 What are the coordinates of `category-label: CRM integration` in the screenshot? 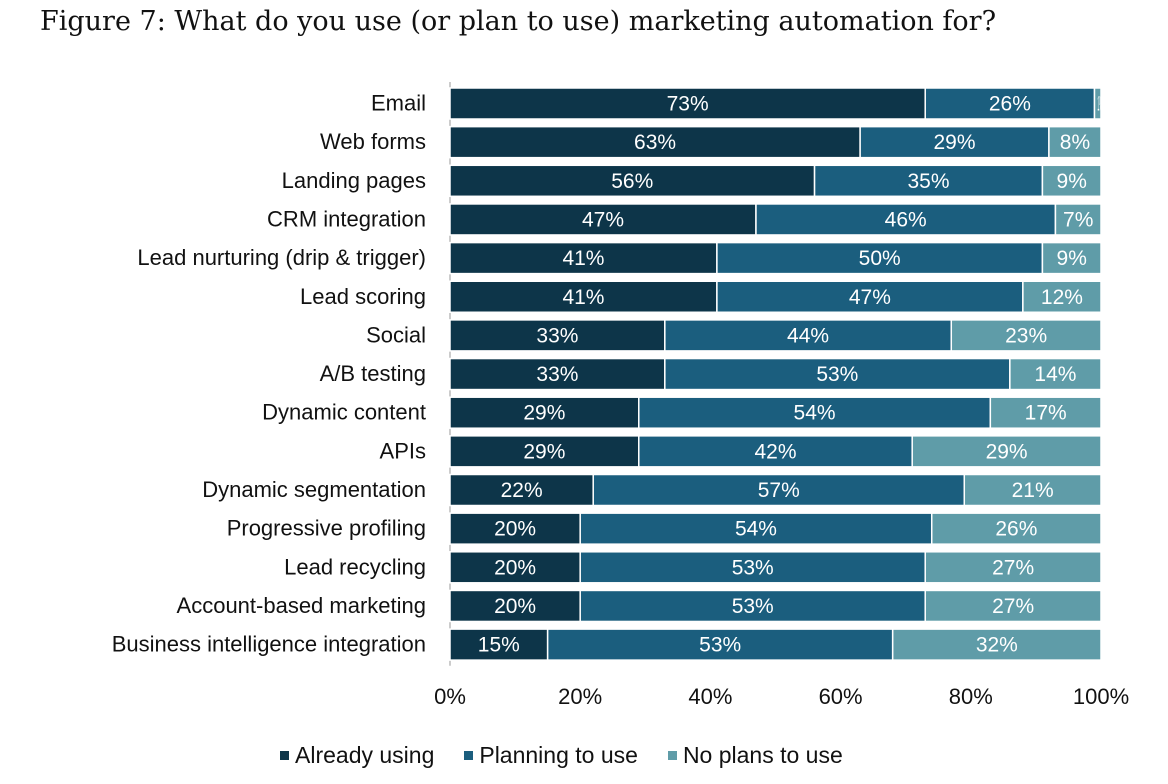 It's located at (346, 218).